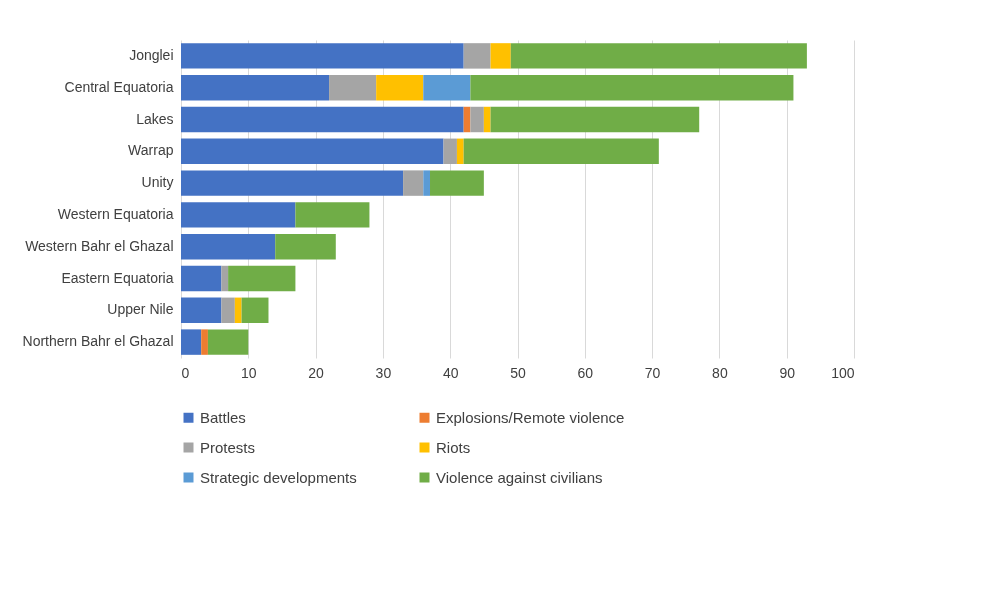 Image resolution: width=1008 pixels, height=594 pixels. Describe the element at coordinates (316, 372) in the screenshot. I see `x-tick-label: 20` at that location.